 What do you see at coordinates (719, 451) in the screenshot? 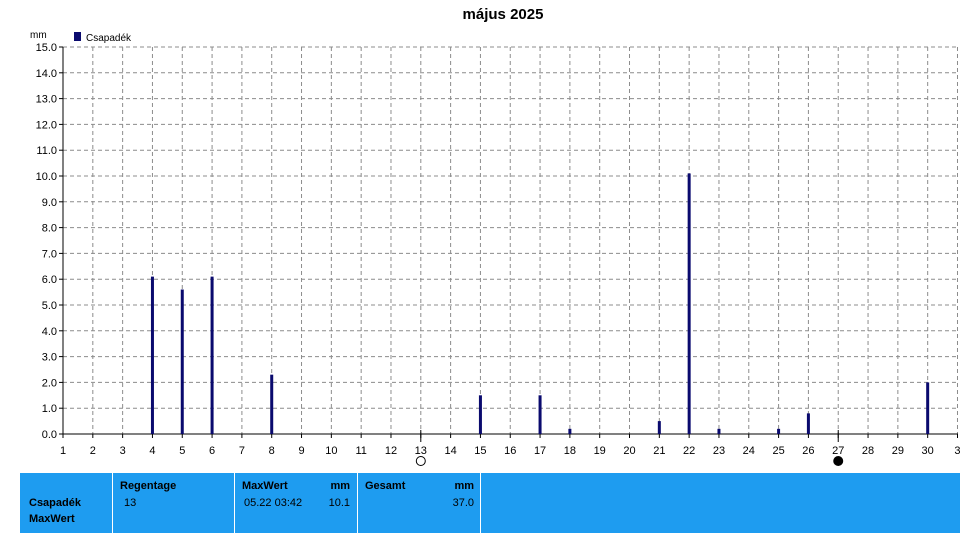
I see `x-tick-label: 23` at bounding box center [719, 451].